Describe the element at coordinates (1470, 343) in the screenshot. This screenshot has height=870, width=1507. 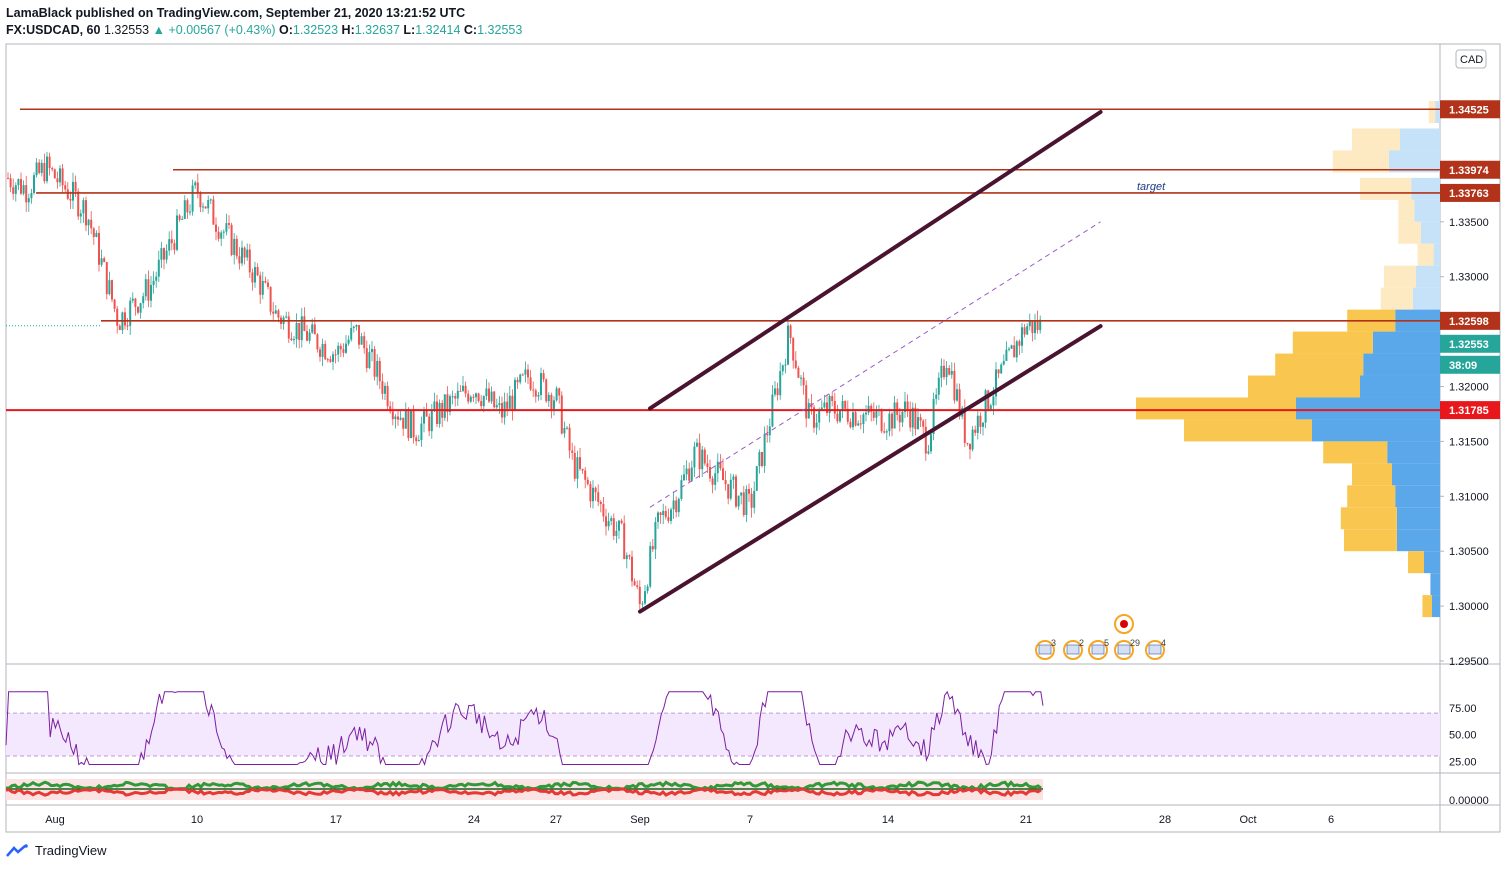
I see `current-price-label-box` at that location.